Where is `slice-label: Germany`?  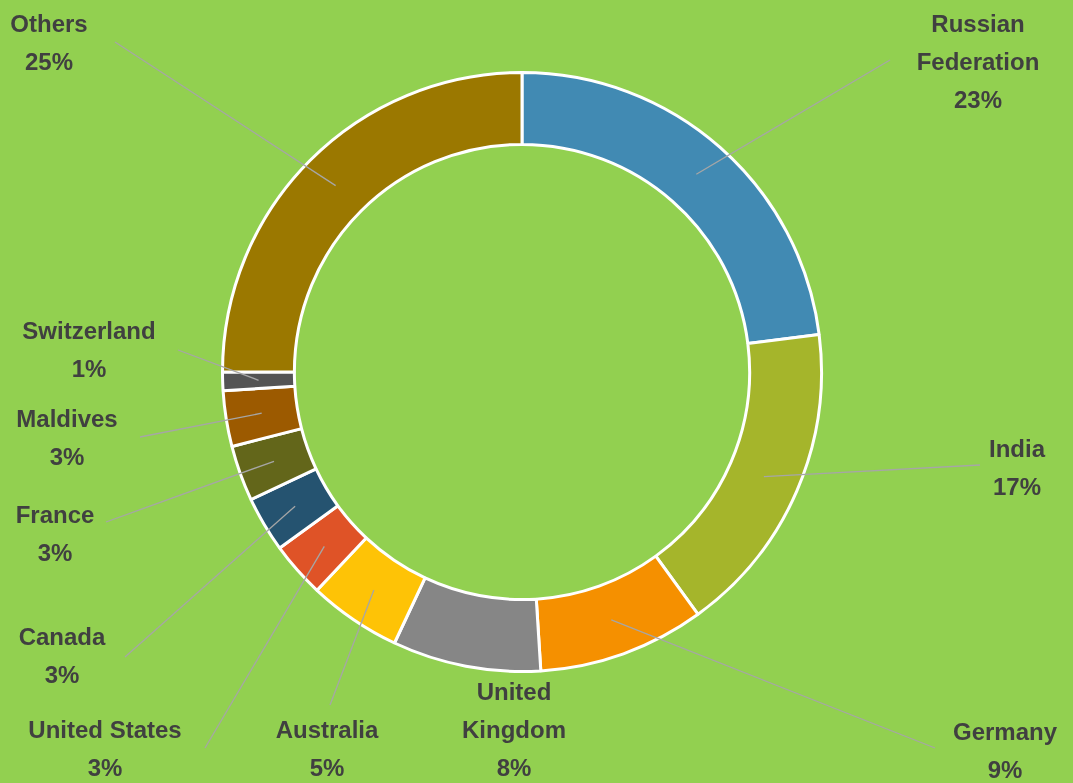 slice-label: Germany is located at coordinates (1005, 731).